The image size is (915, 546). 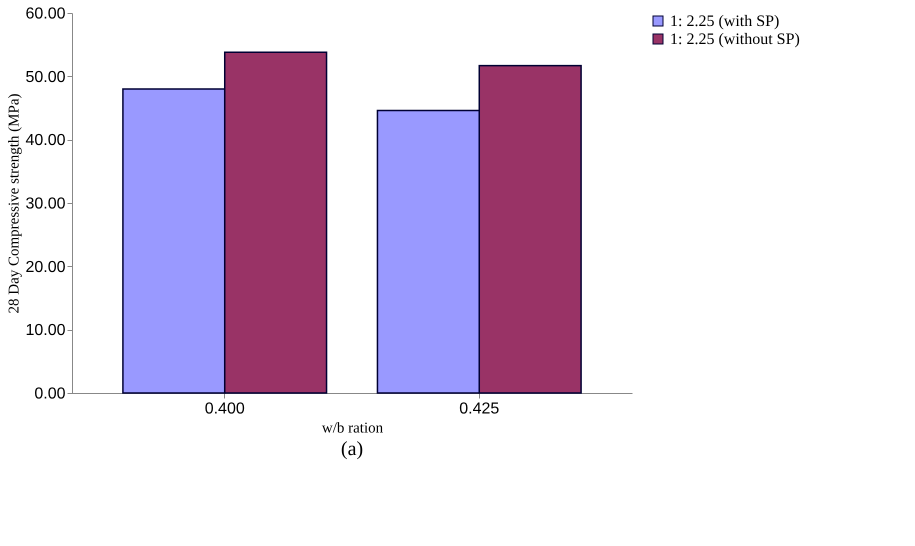 What do you see at coordinates (224, 409) in the screenshot?
I see `x-tick-label: 0.400` at bounding box center [224, 409].